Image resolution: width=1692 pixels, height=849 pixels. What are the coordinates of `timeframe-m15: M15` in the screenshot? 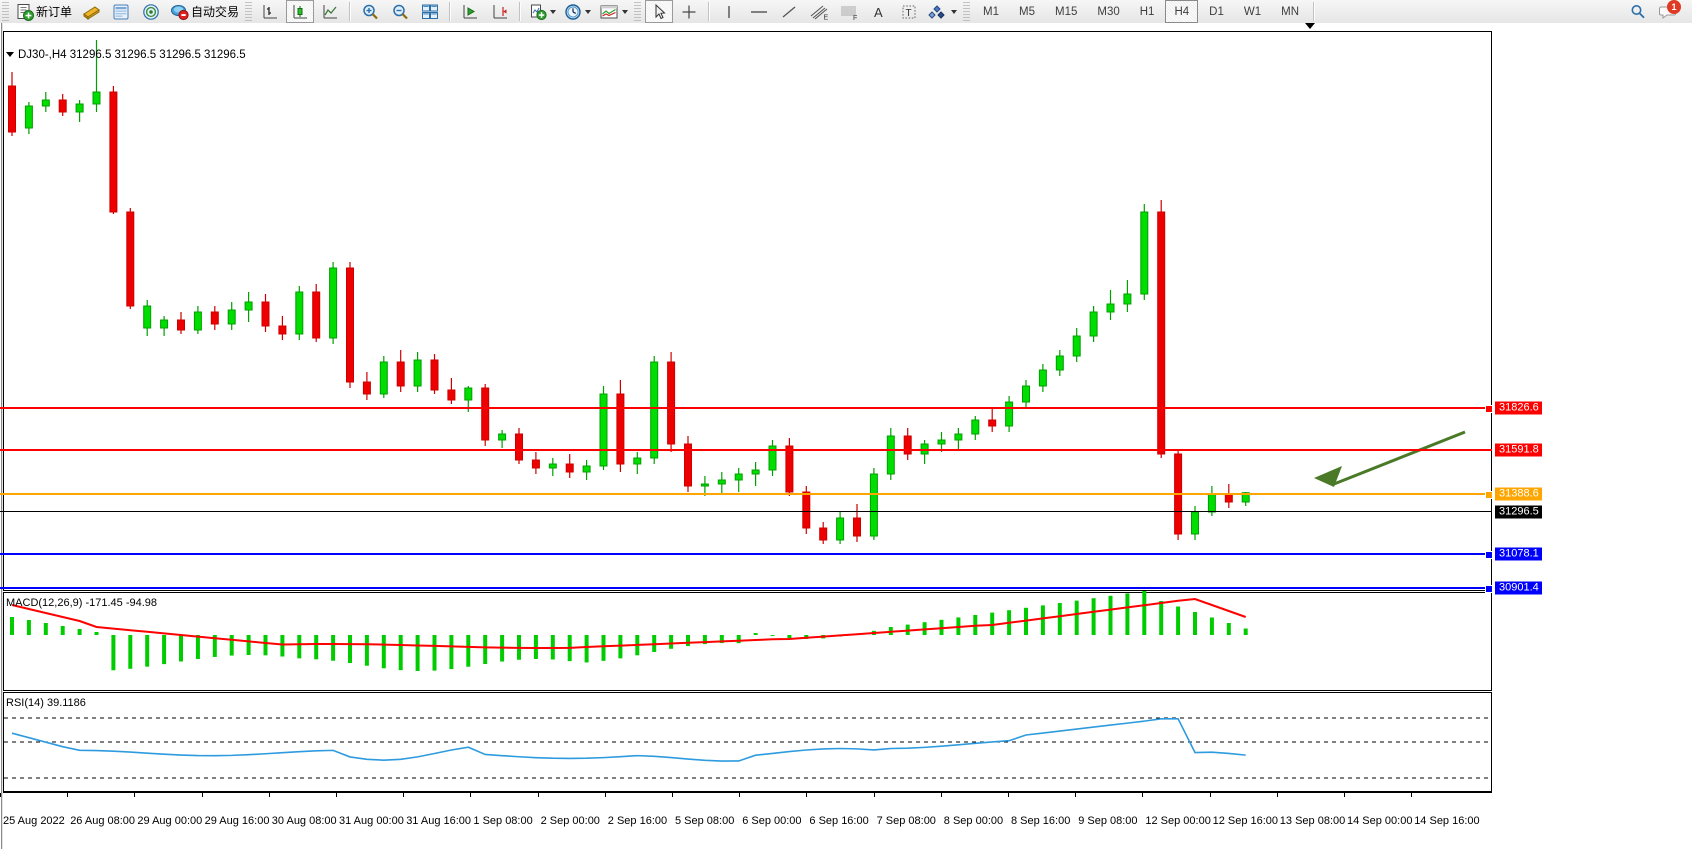 It's located at (1066, 11).